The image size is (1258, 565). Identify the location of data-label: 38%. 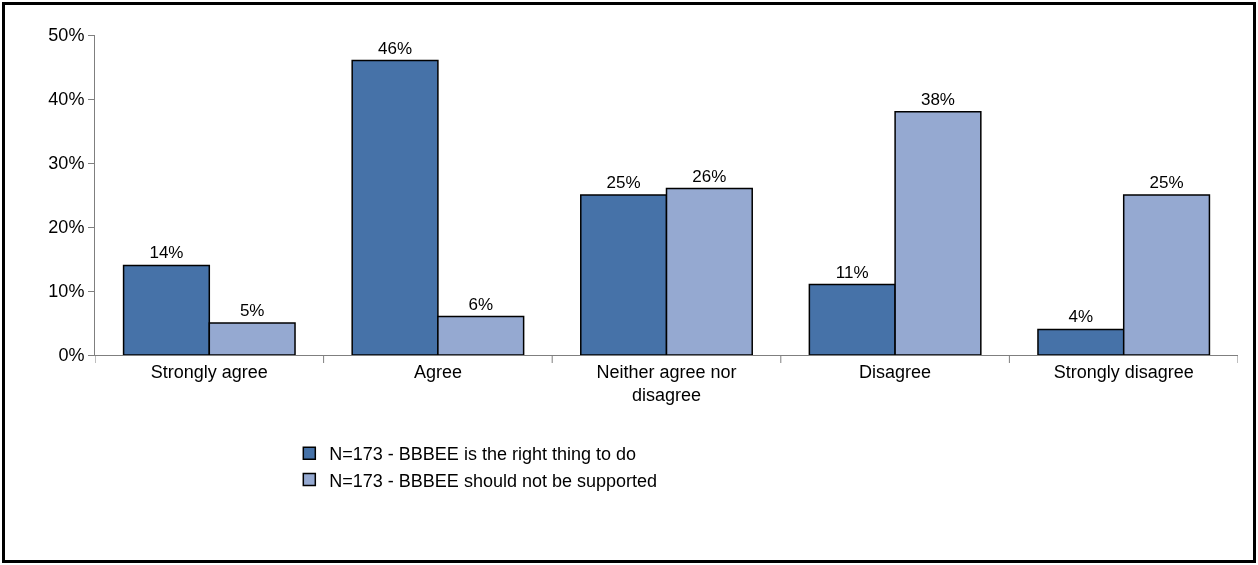
(937, 99).